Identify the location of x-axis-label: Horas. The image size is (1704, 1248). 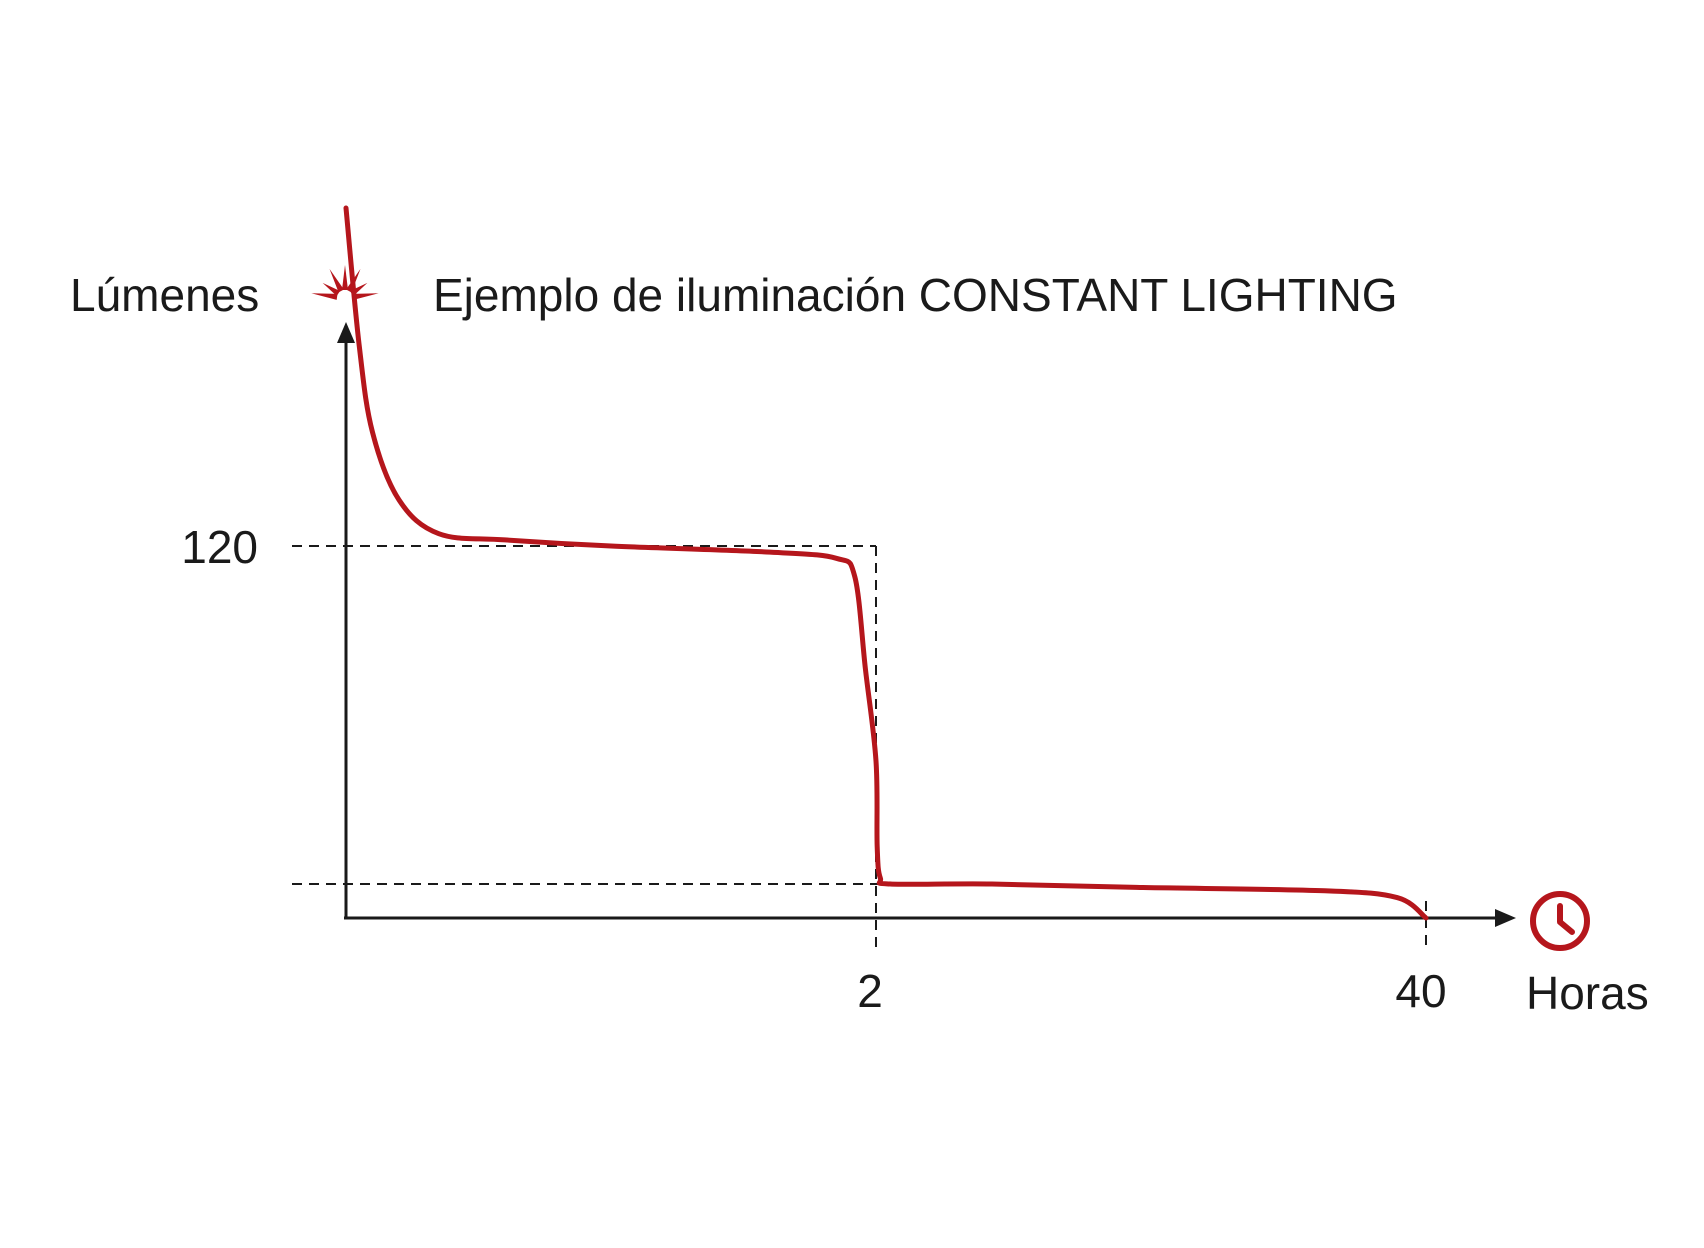
(1587, 993).